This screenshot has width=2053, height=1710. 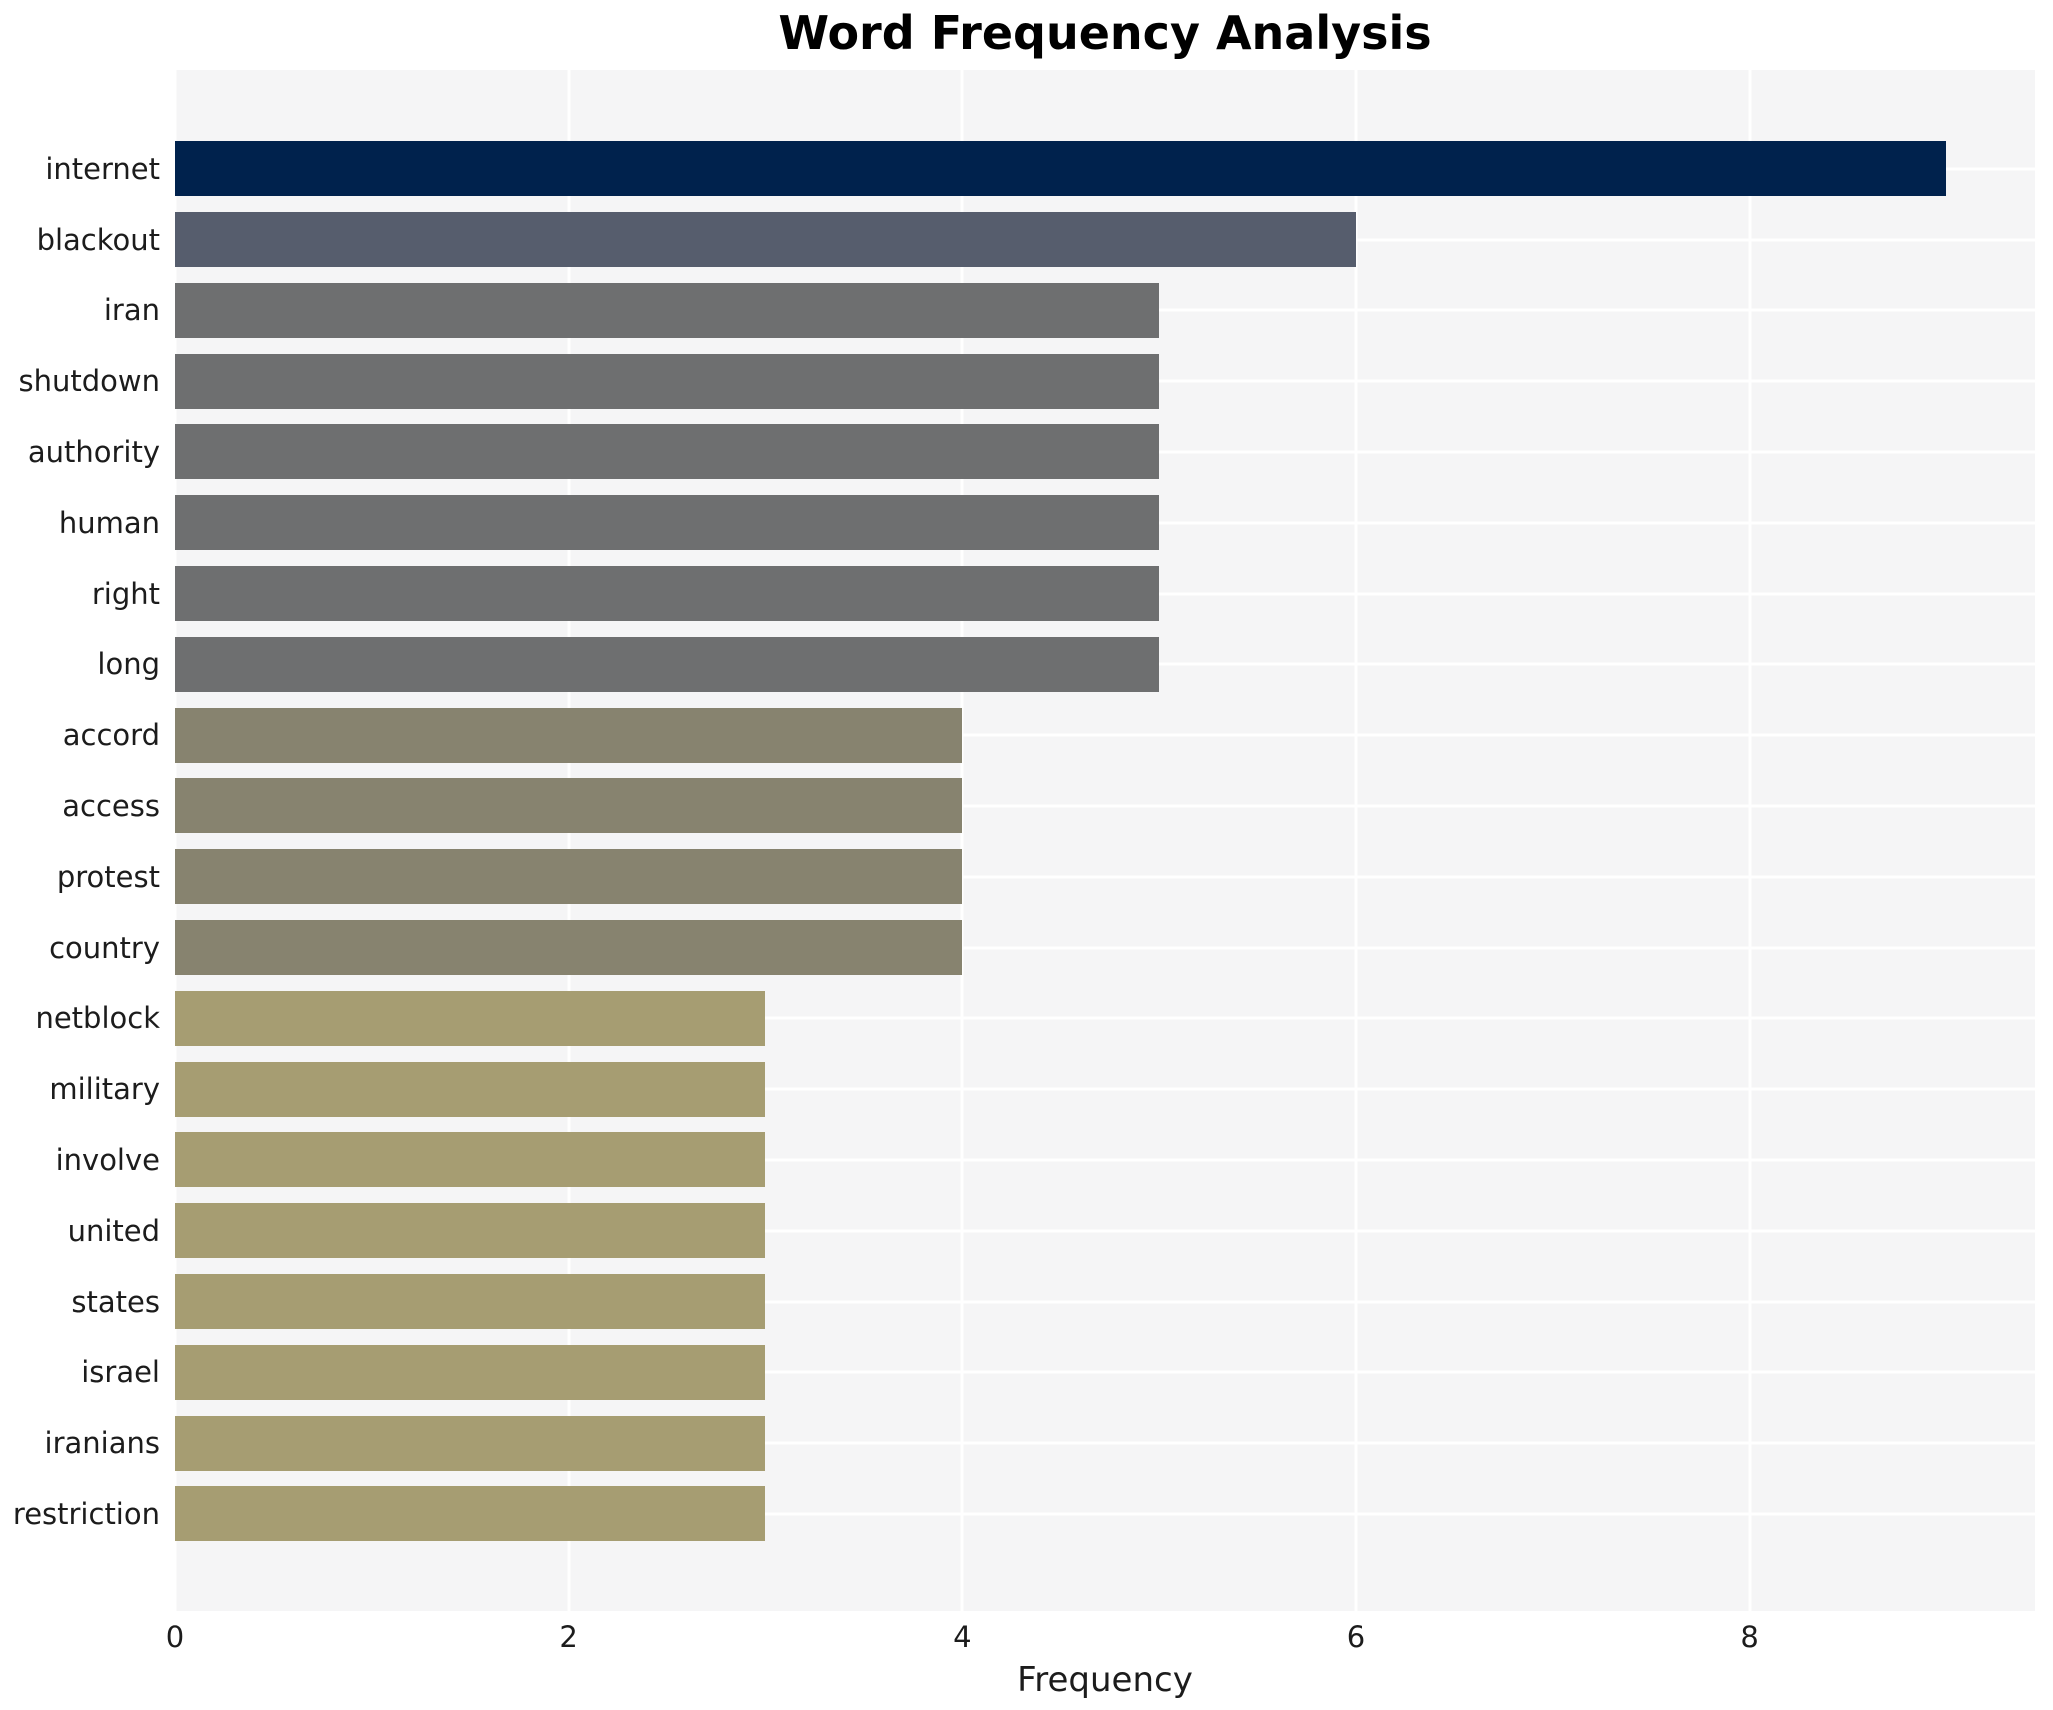 What do you see at coordinates (115, 1301) in the screenshot?
I see `y-label-states: states` at bounding box center [115, 1301].